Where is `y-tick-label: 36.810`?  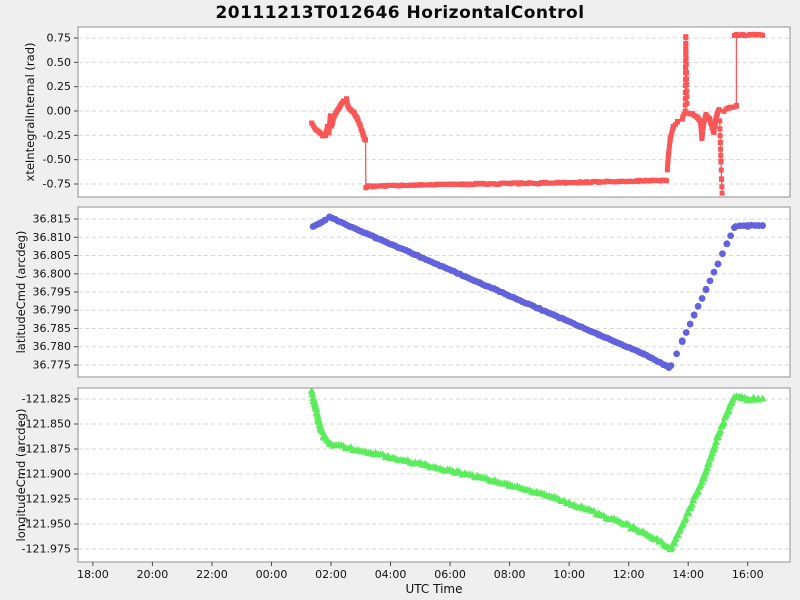 y-tick-label: 36.810 is located at coordinates (52, 237).